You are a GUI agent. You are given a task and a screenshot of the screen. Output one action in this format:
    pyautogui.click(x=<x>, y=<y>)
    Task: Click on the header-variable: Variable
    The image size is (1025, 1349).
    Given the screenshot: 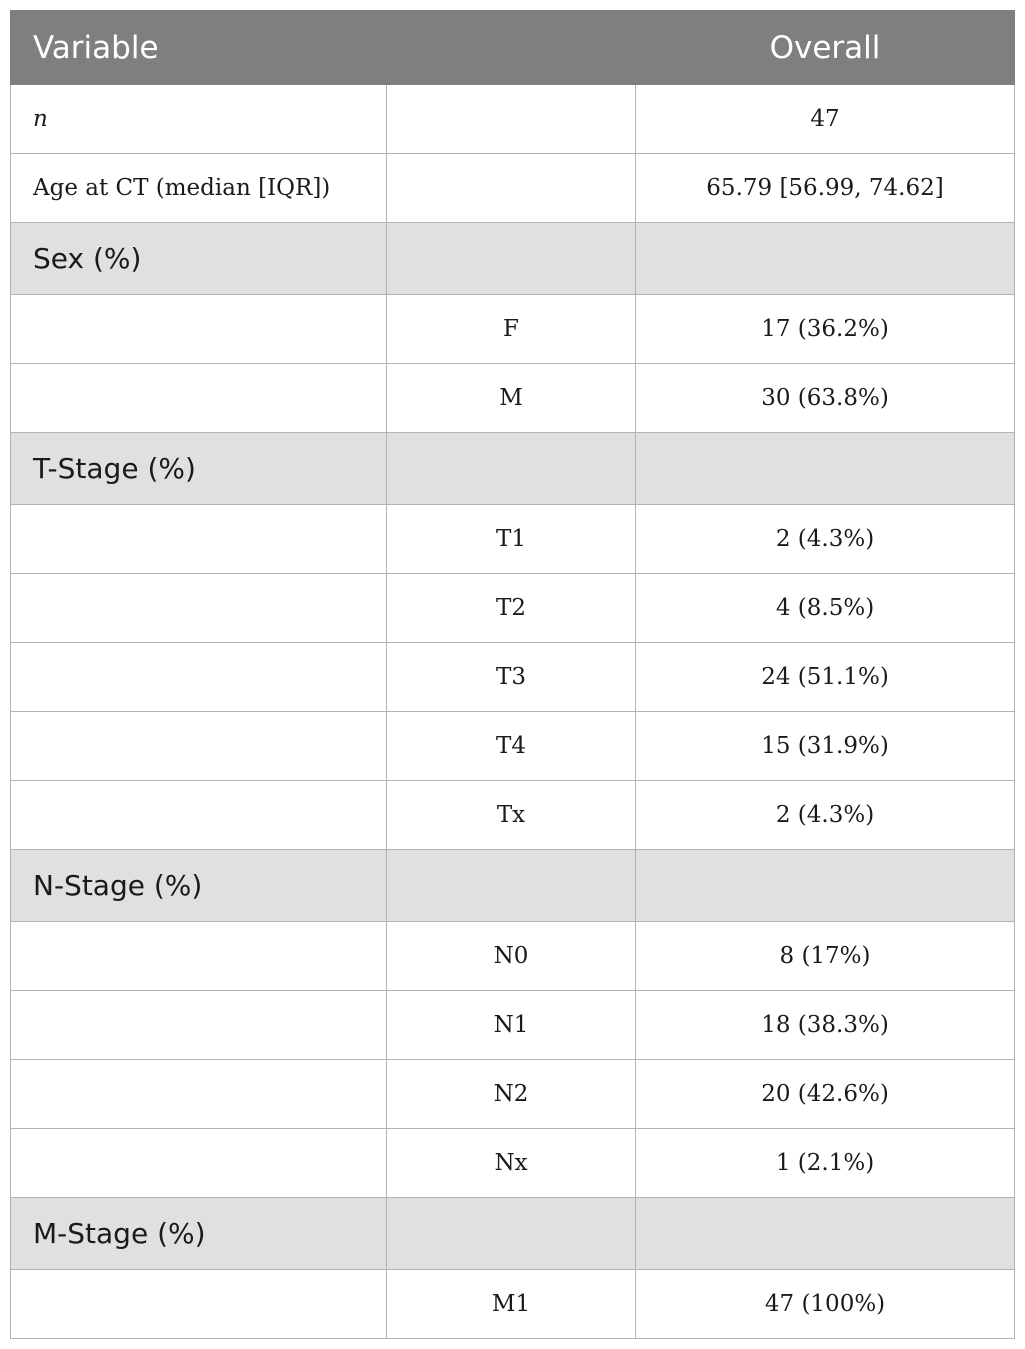 What is the action you would take?
    pyautogui.click(x=323, y=47)
    